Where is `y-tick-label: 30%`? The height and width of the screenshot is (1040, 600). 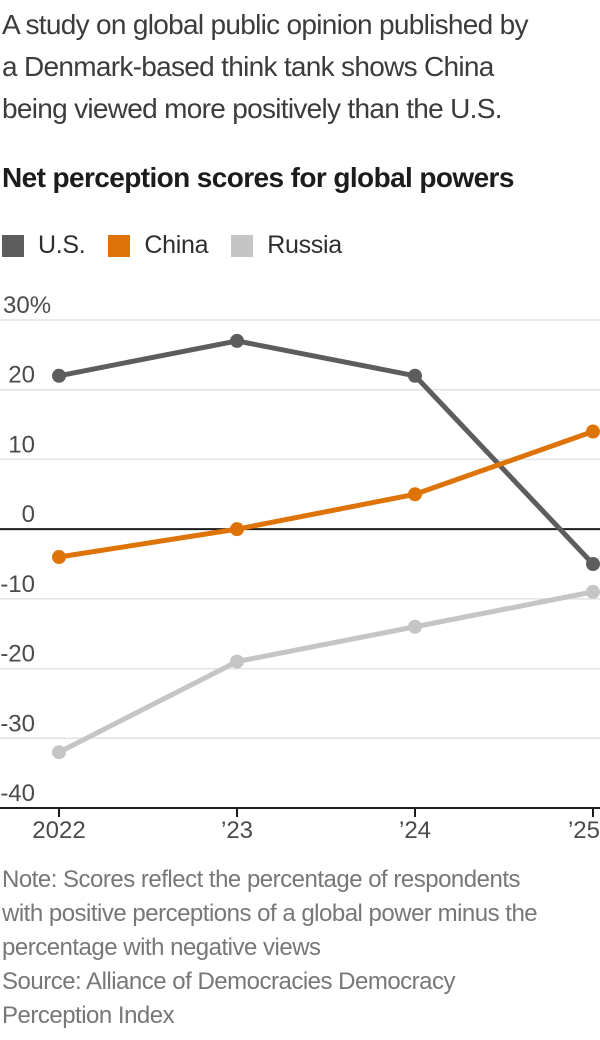
y-tick-label: 30% is located at coordinates (27, 305).